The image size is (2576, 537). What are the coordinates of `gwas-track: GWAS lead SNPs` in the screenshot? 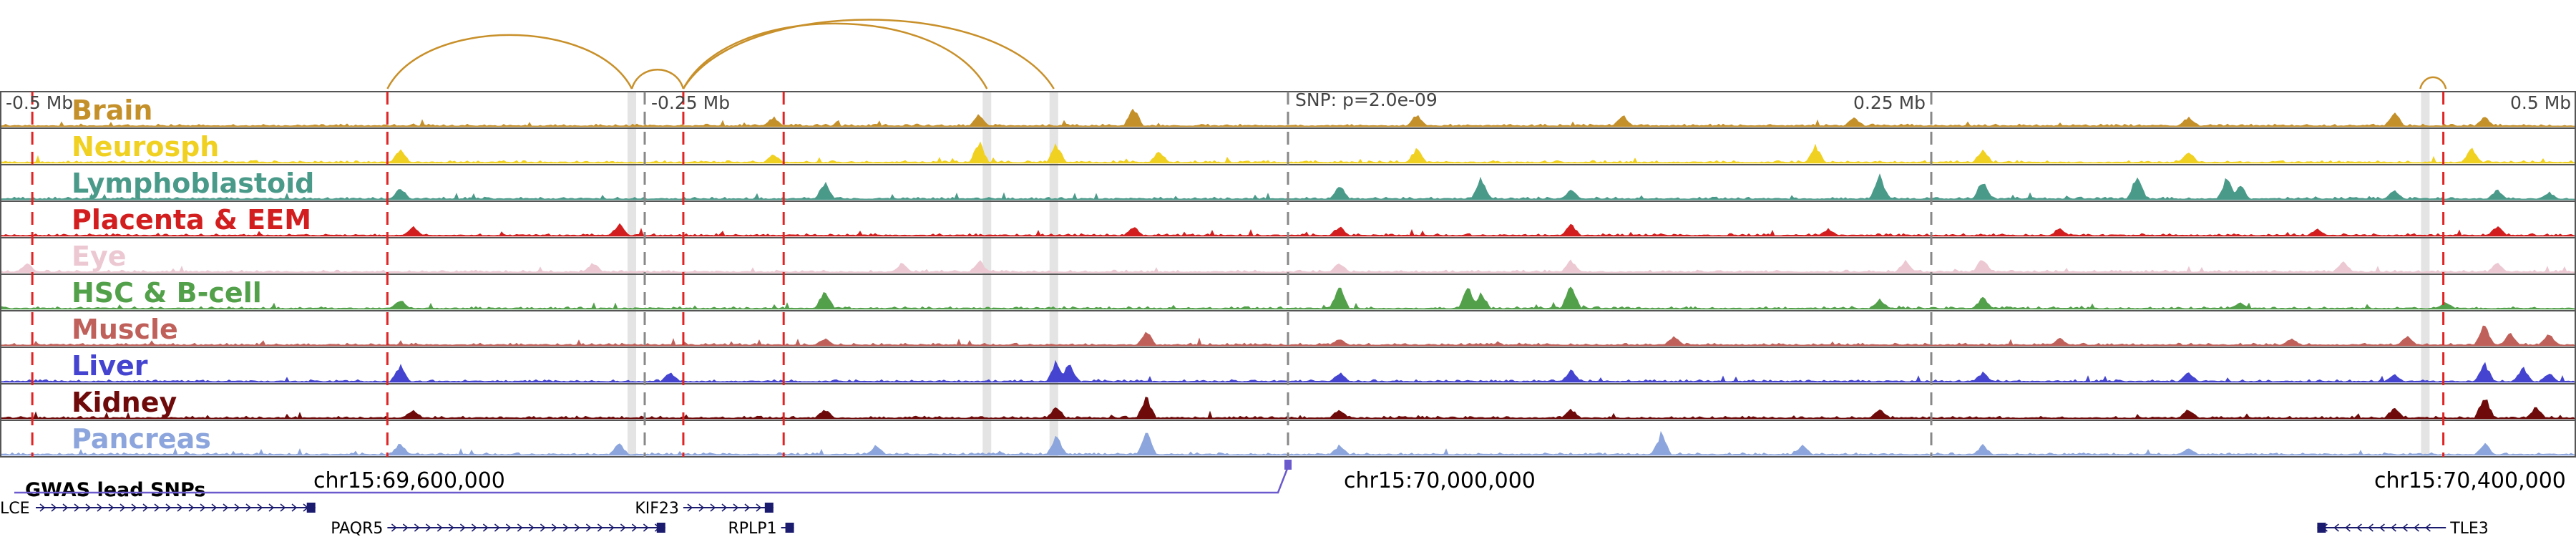 It's located at (653, 480).